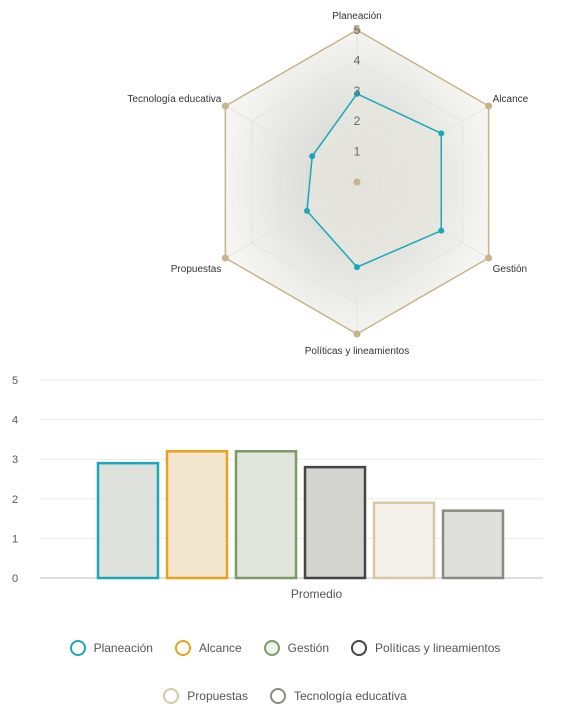 This screenshot has height=713, width=570. I want to click on legend-item: Políticas y lineamientos, so click(425, 648).